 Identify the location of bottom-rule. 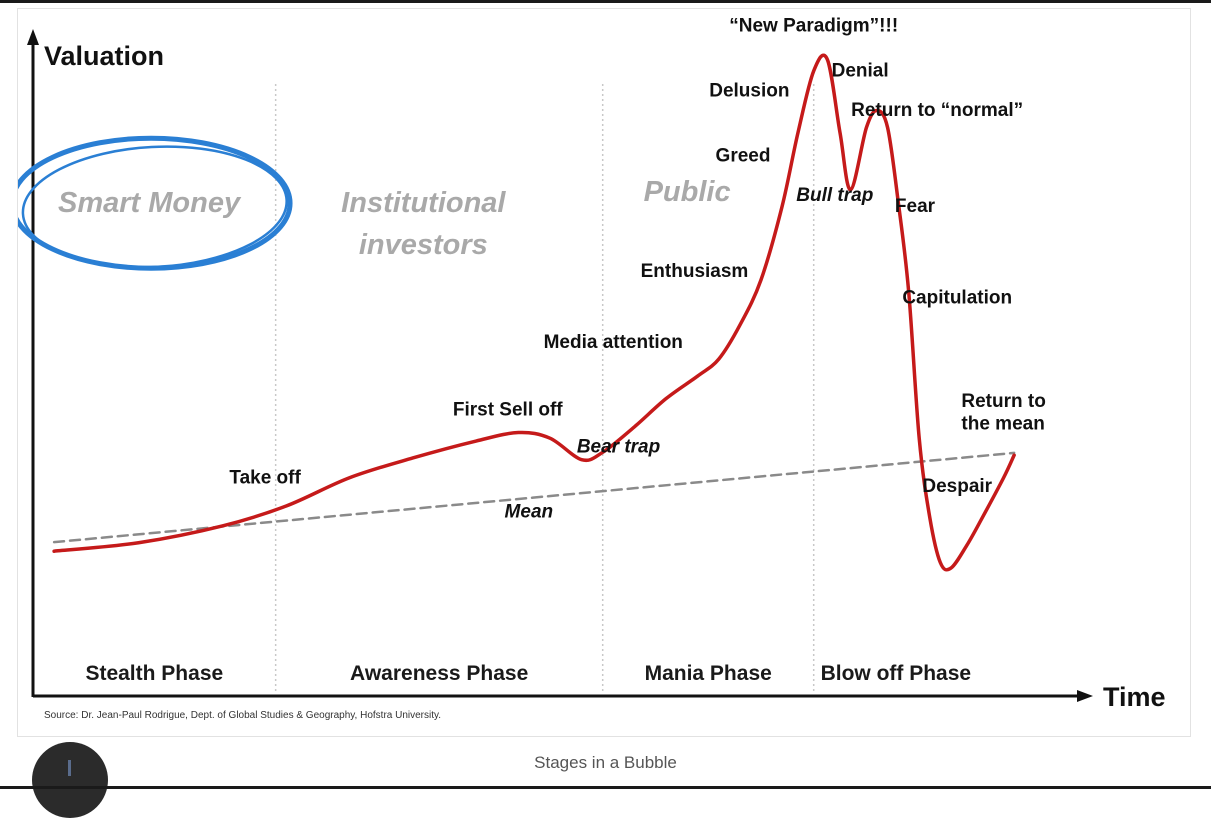
(605, 787).